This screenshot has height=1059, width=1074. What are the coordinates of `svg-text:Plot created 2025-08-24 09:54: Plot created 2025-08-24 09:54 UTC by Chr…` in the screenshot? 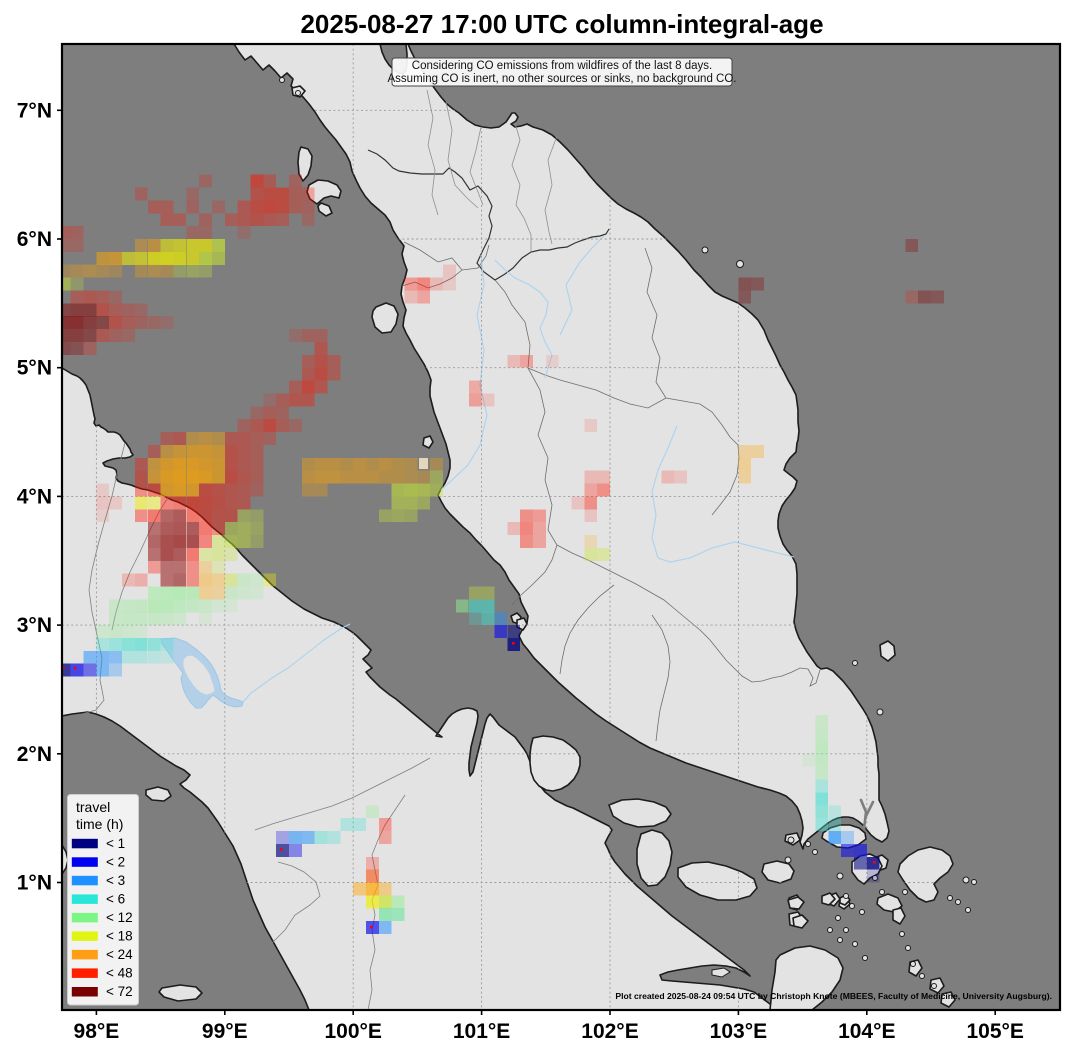 It's located at (833, 996).